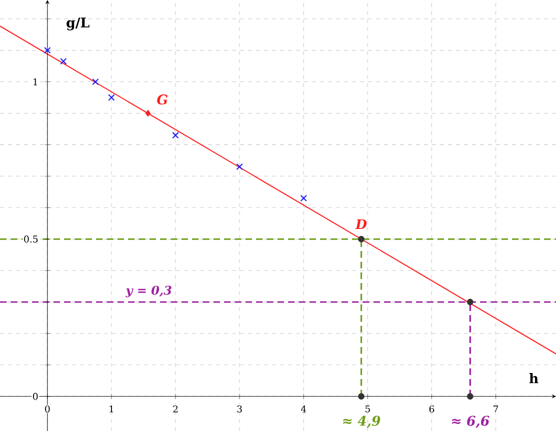 This screenshot has width=556, height=431. What do you see at coordinates (31, 239) in the screenshot?
I see `y-tick-label: 0.5` at bounding box center [31, 239].